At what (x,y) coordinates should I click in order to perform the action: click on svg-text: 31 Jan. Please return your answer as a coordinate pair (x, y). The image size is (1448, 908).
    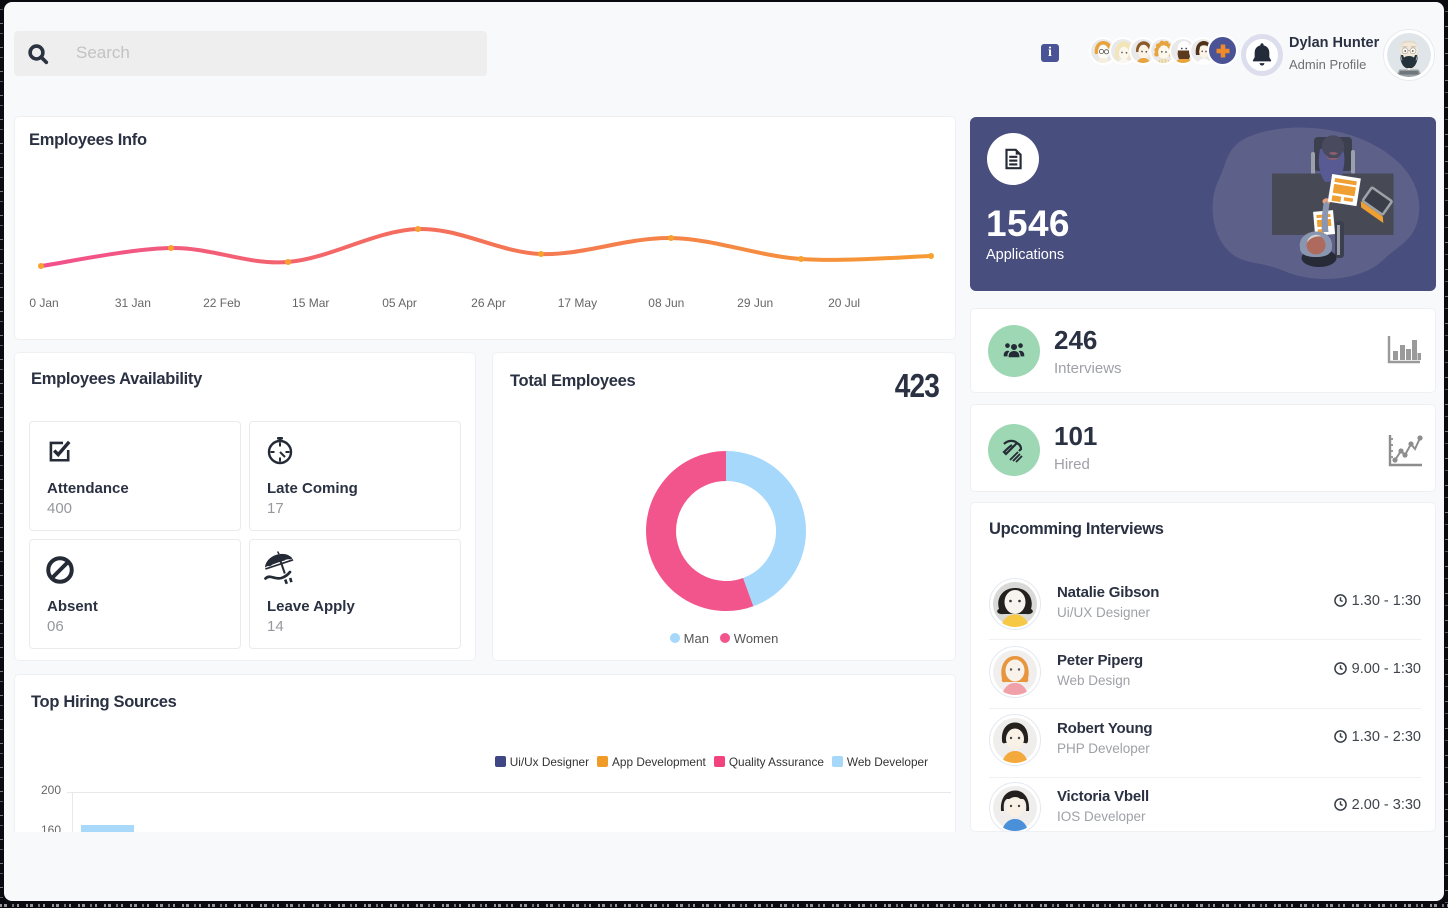
    Looking at the image, I should click on (133, 303).